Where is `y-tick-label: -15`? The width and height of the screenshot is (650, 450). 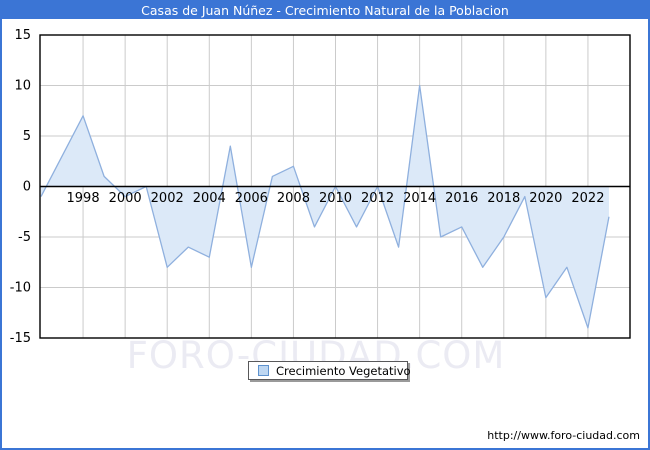 y-tick-label: -15 is located at coordinates (20, 338).